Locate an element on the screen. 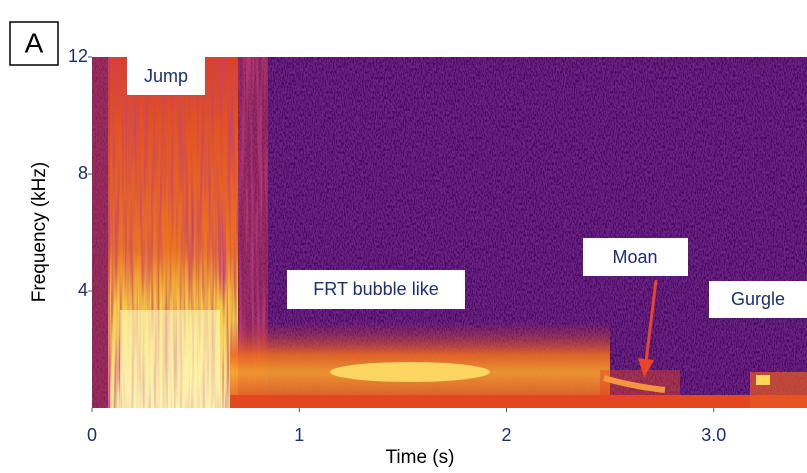 This screenshot has height=473, width=807. x-axis-label: Time (s) is located at coordinates (420, 457).